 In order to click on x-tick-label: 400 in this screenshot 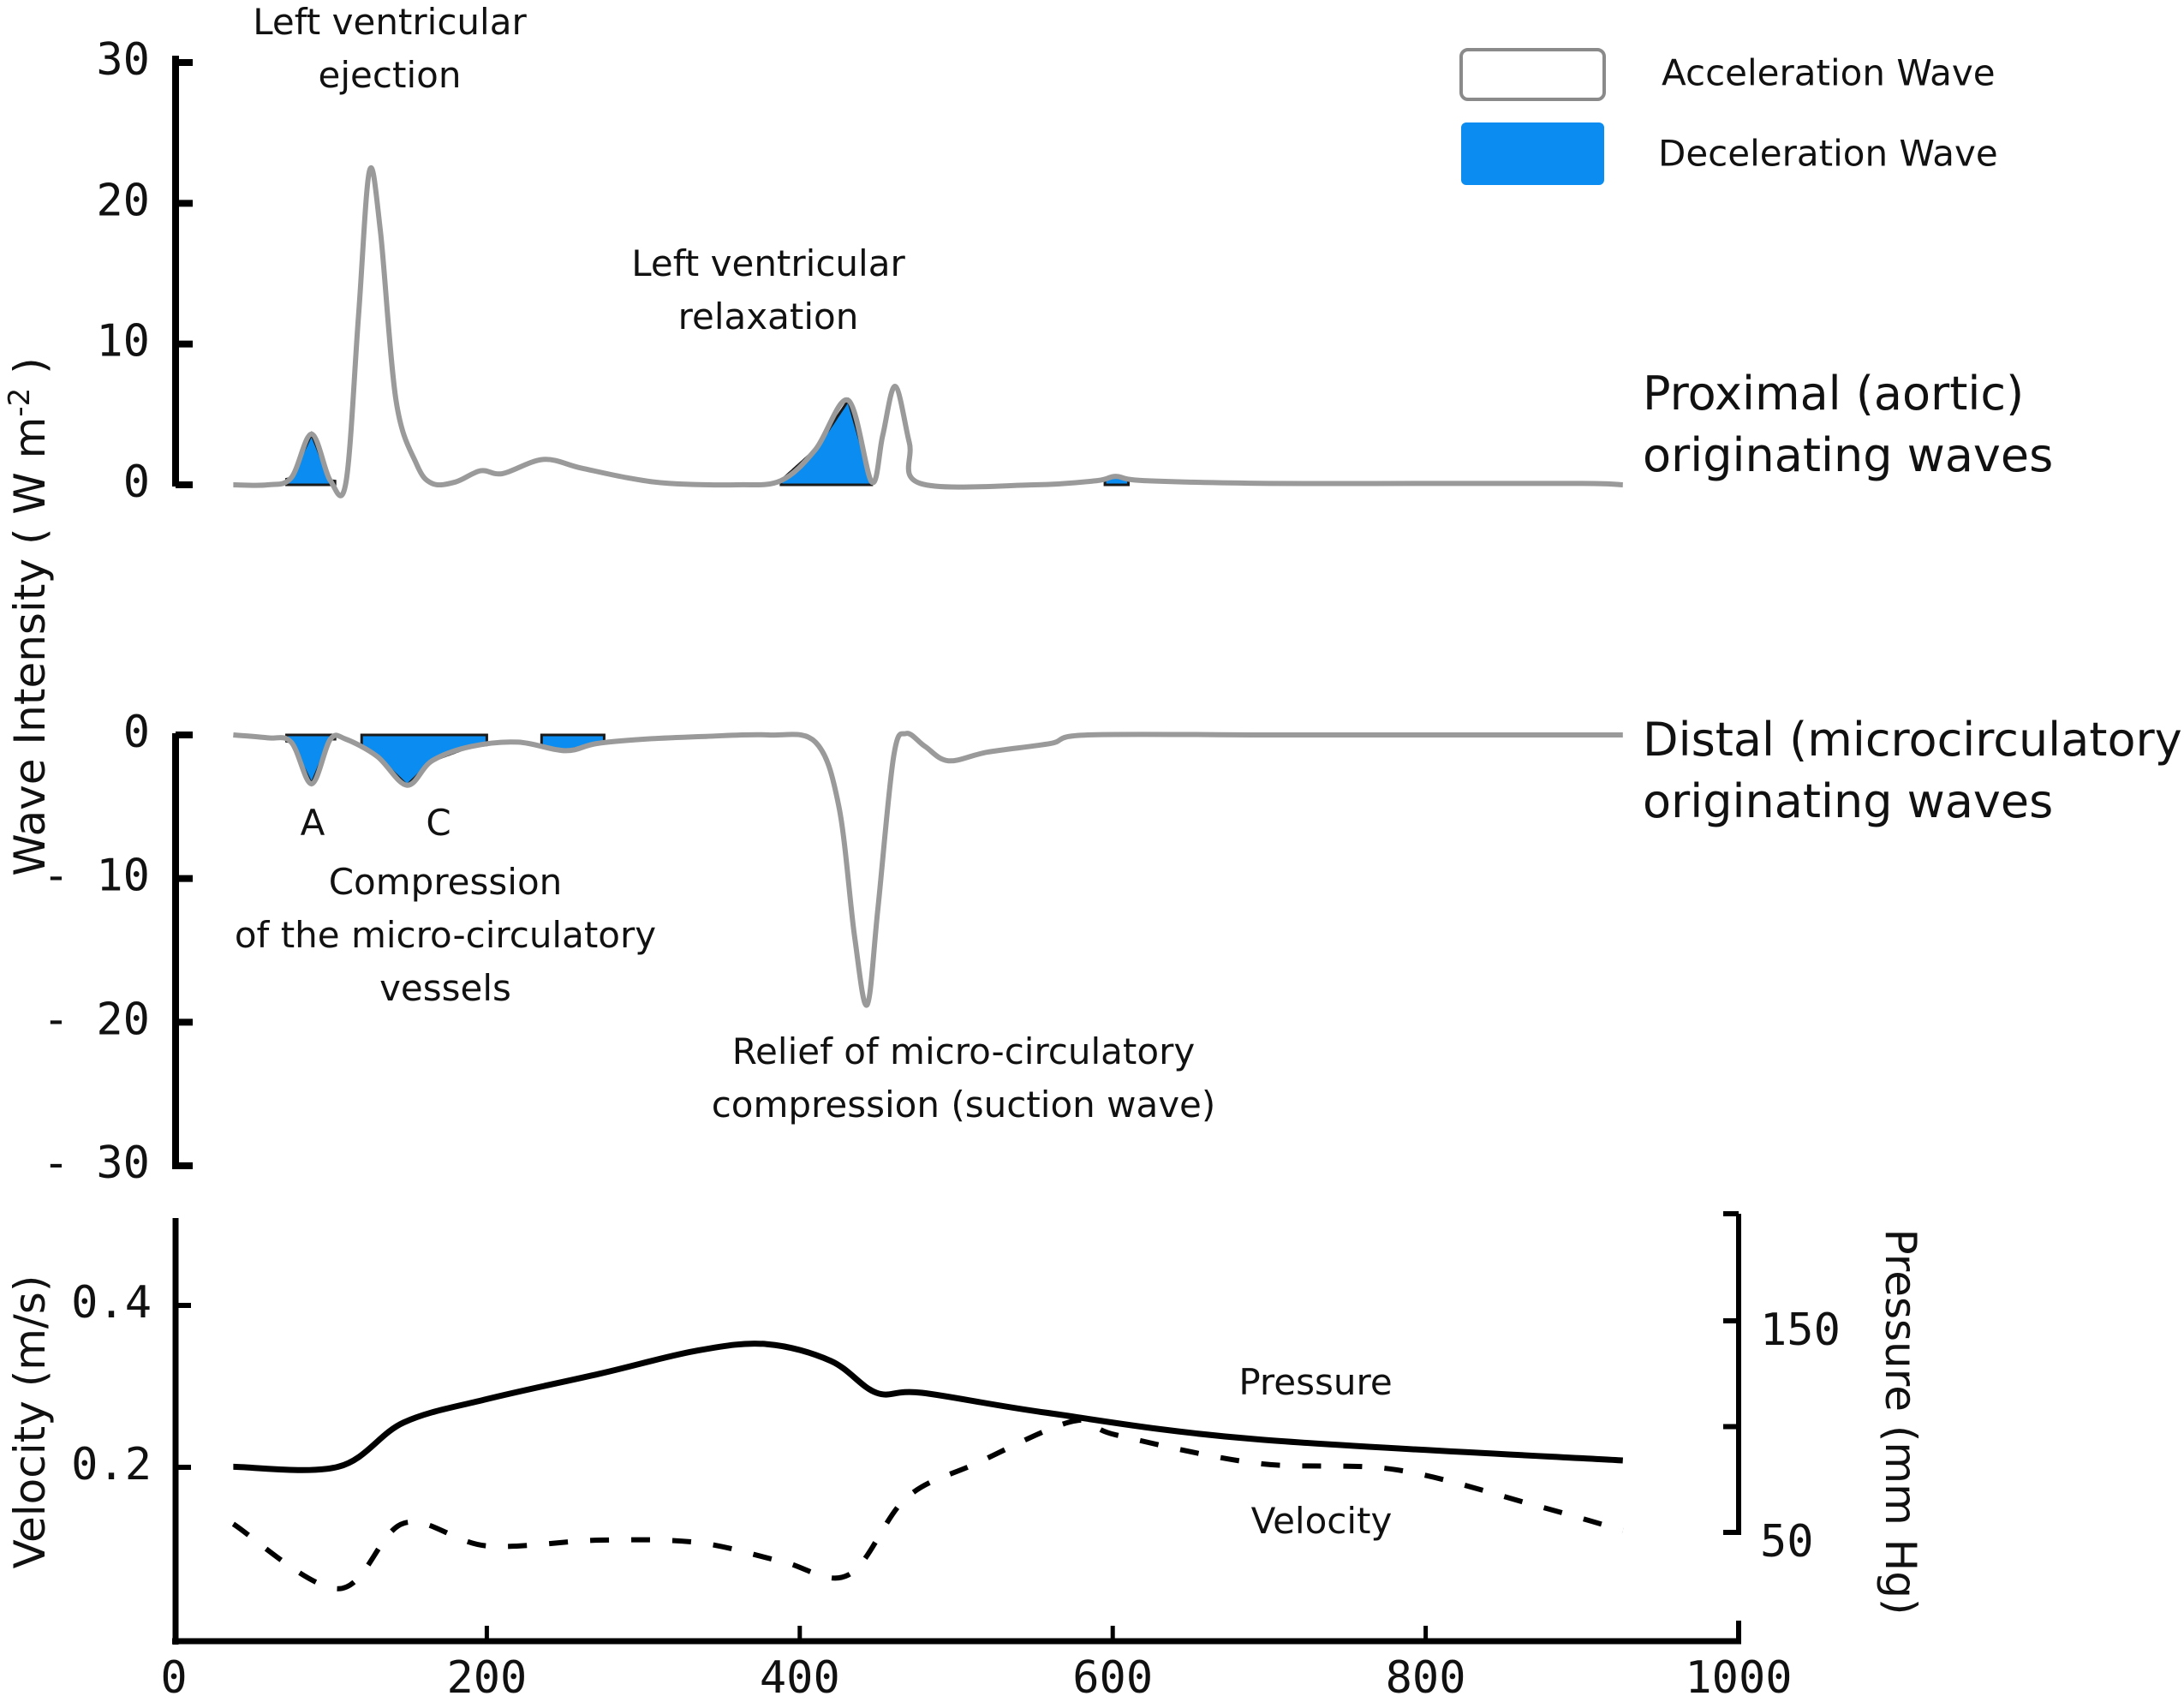, I will do `click(800, 1677)`.